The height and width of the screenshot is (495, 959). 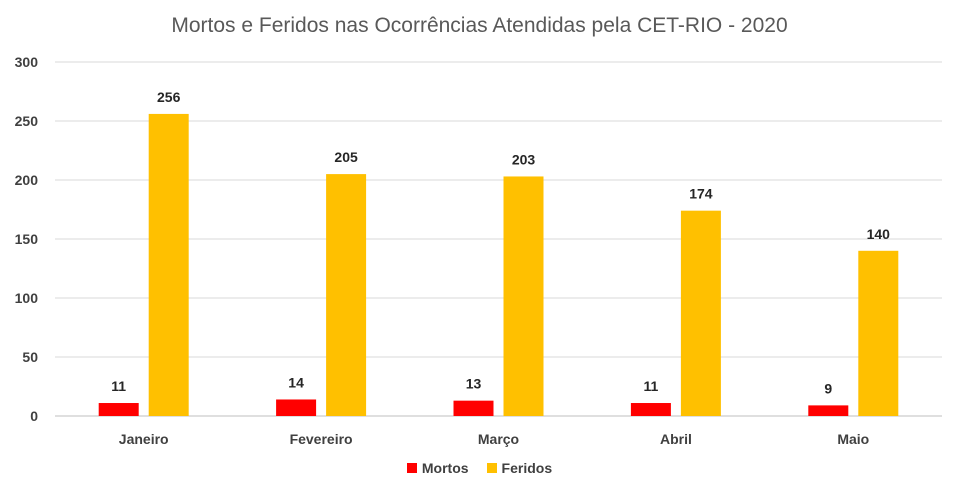 I want to click on legend-item-mortos: Mortos, so click(x=437, y=468).